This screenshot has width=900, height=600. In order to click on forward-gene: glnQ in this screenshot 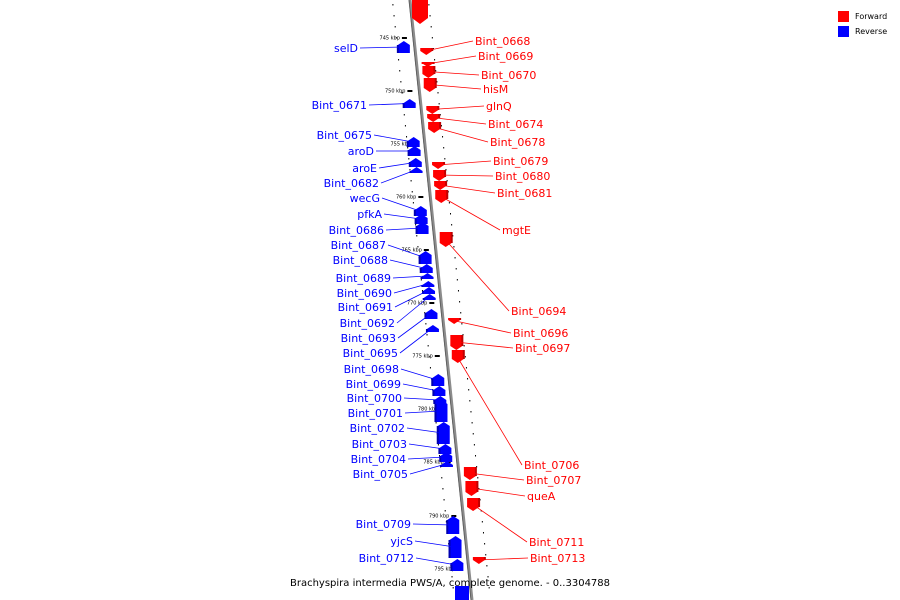, I will do `click(469, 107)`.